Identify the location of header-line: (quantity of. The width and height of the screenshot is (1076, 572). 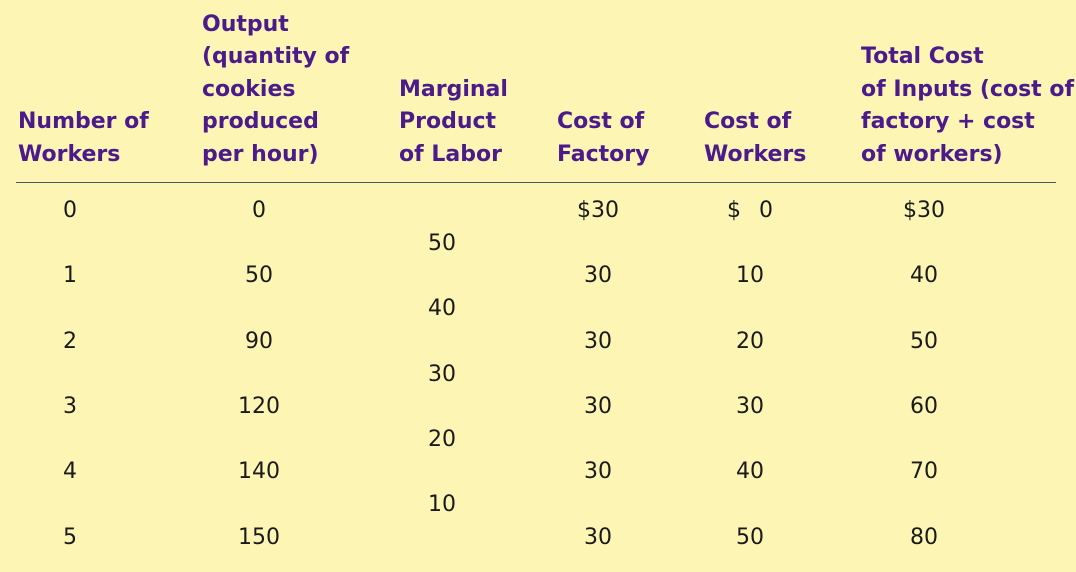
(276, 56).